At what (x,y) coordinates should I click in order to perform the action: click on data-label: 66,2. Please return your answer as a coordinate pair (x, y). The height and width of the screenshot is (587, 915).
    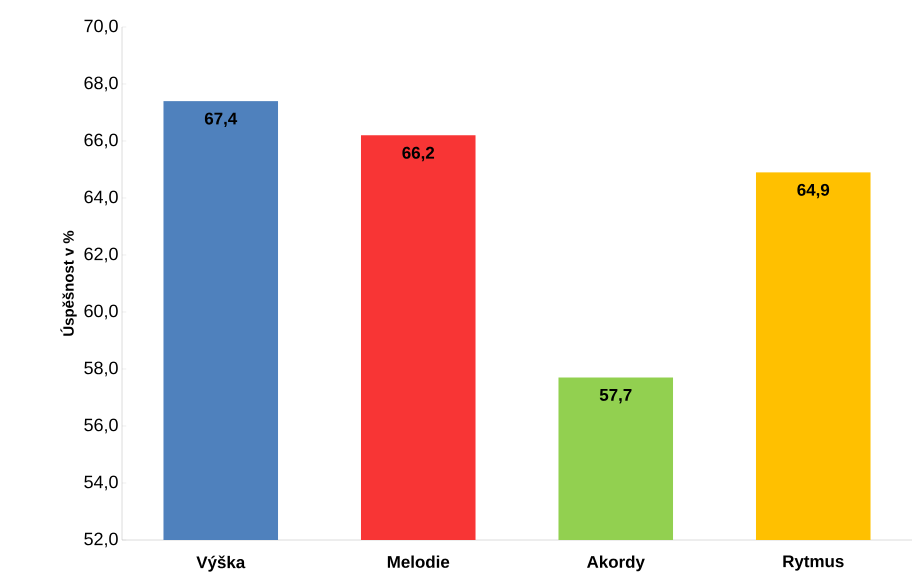
    Looking at the image, I should click on (418, 154).